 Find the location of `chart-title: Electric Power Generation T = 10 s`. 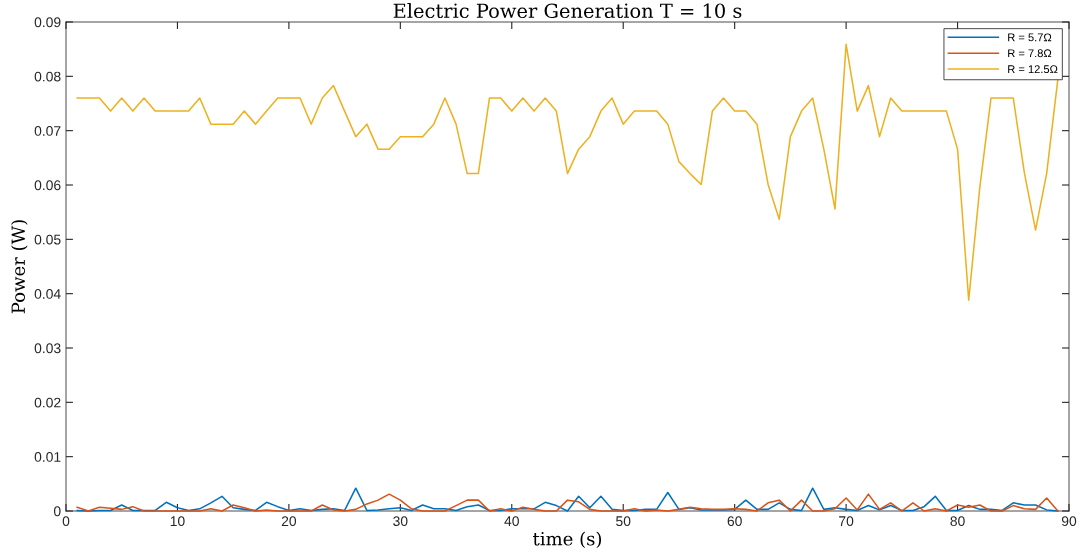

chart-title: Electric Power Generation T = 10 s is located at coordinates (567, 11).